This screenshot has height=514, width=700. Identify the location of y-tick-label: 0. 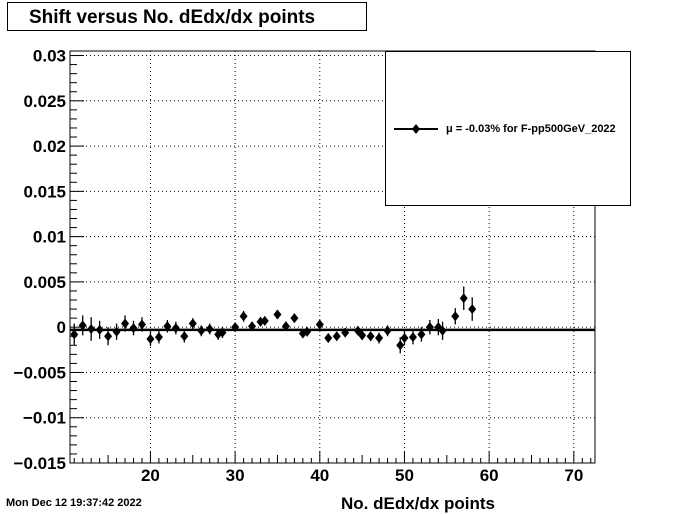
(61, 327).